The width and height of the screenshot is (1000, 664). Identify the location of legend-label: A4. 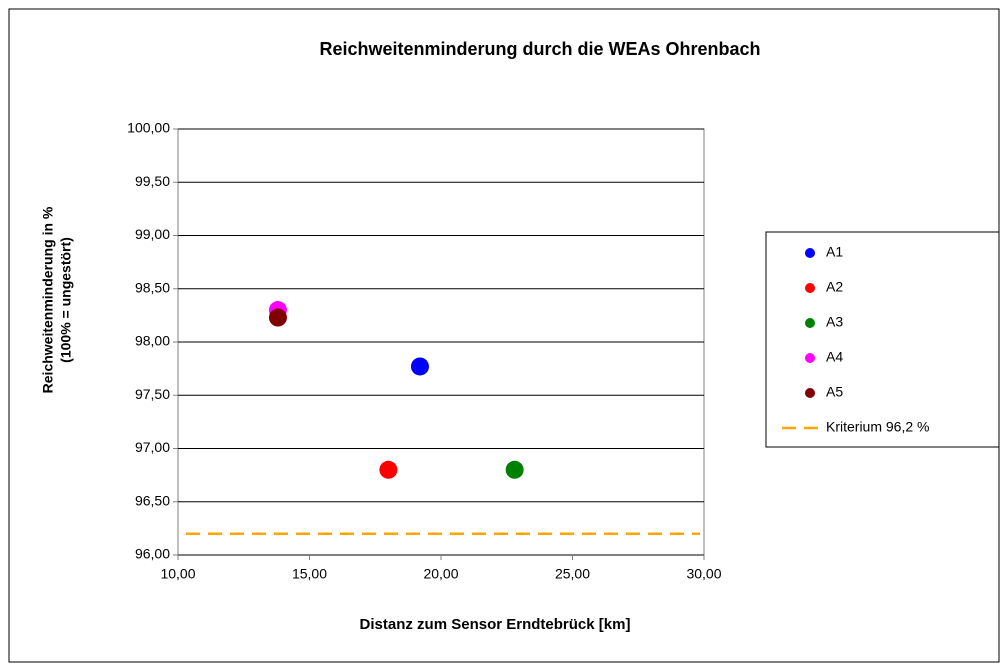
(834, 357).